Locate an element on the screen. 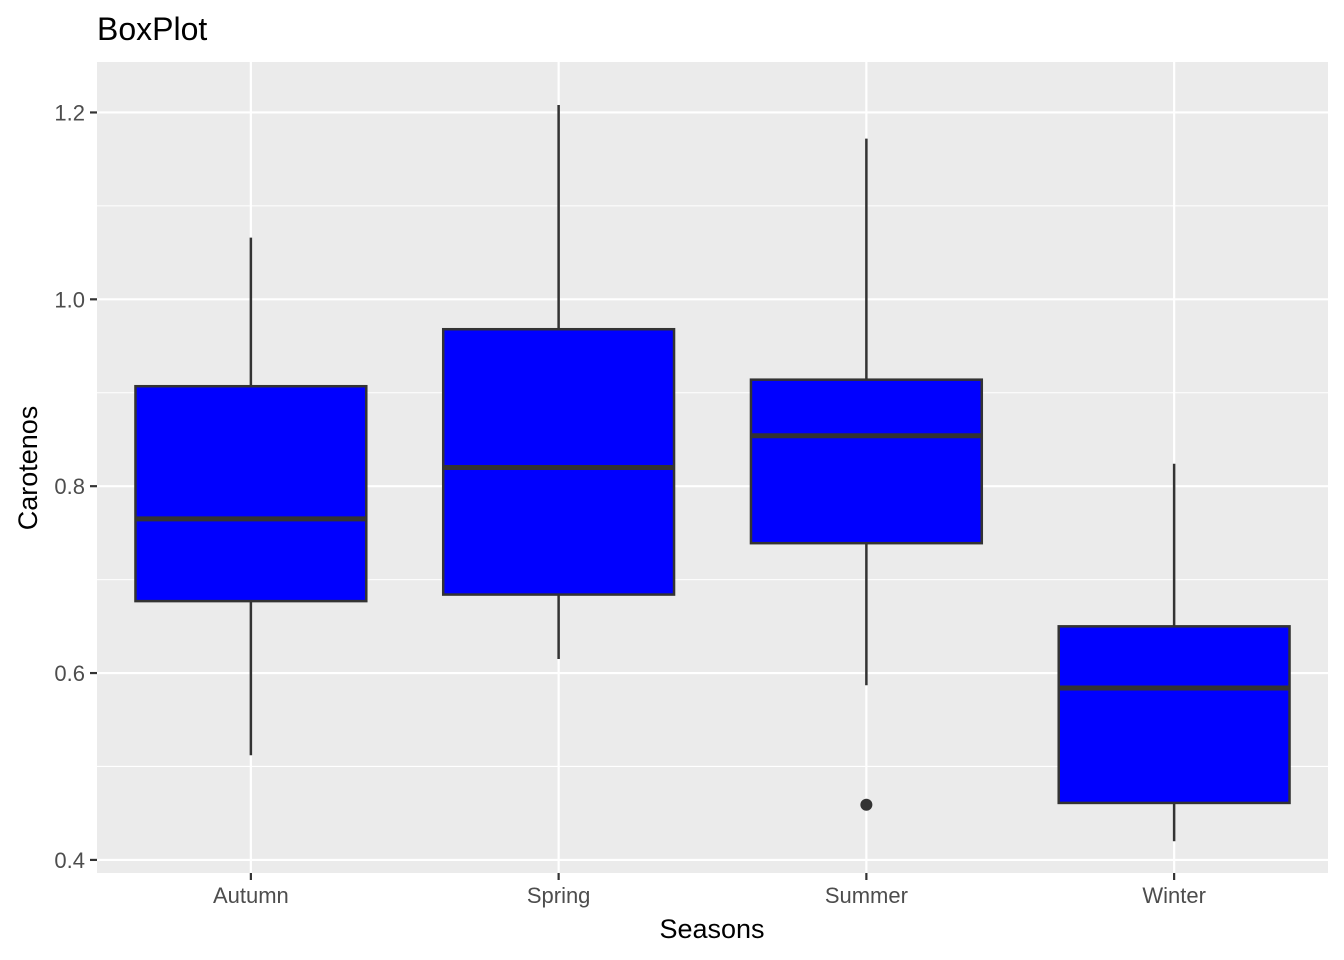 The width and height of the screenshot is (1344, 960). y-tick-label: 1.0 is located at coordinates (69, 299).